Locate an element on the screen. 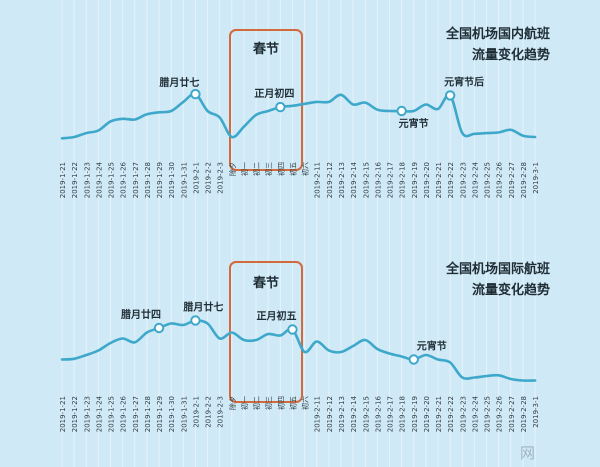 The height and width of the screenshot is (467, 600). x-tick-label: 2019-2-23 is located at coordinates (463, 414).